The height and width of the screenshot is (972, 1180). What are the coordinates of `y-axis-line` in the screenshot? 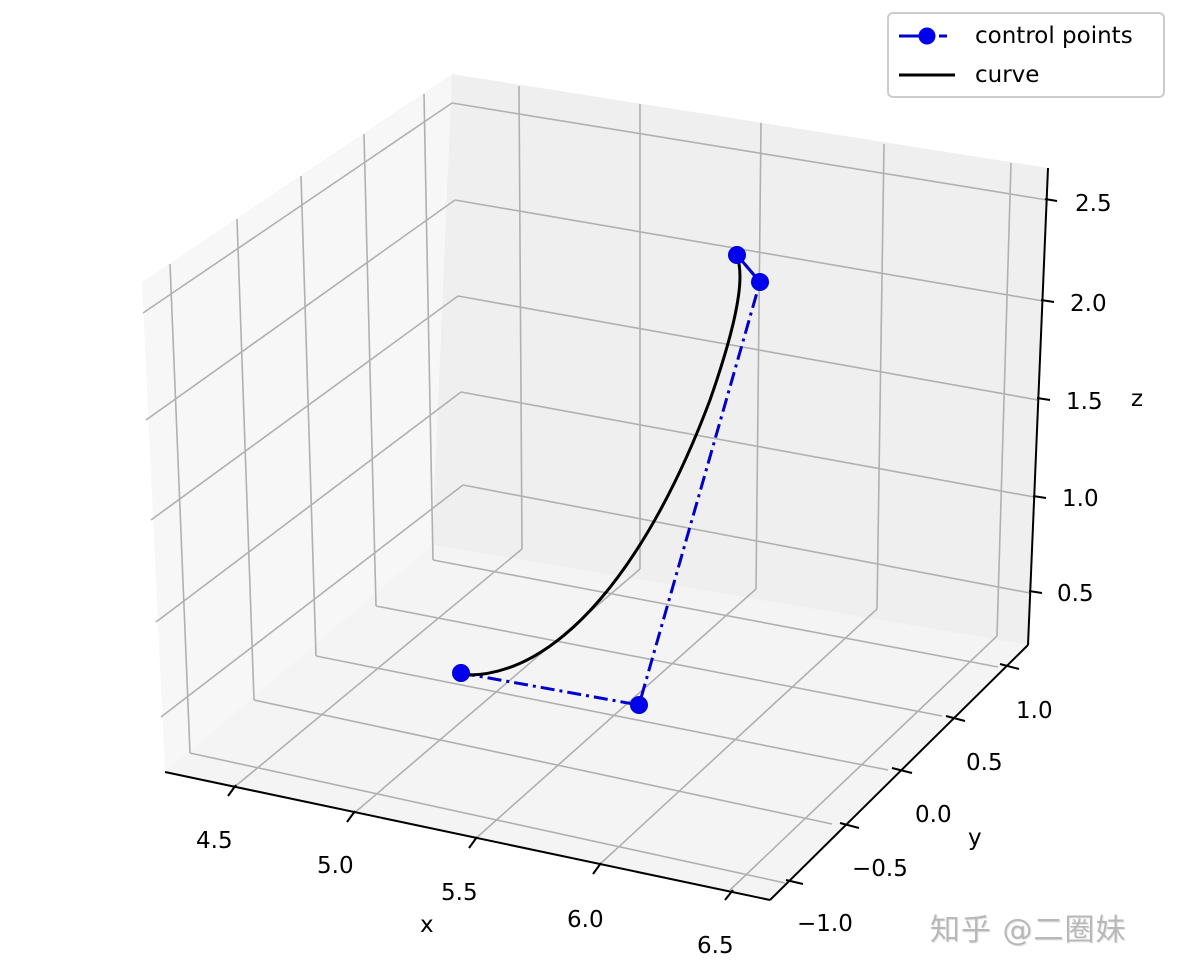 It's located at (899, 772).